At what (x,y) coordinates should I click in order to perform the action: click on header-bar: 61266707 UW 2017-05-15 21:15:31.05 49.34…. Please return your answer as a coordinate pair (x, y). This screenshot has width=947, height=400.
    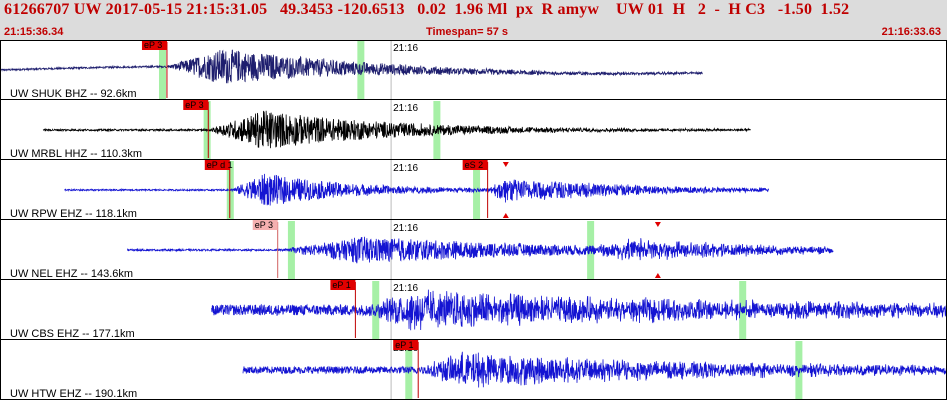
    Looking at the image, I should click on (473, 20).